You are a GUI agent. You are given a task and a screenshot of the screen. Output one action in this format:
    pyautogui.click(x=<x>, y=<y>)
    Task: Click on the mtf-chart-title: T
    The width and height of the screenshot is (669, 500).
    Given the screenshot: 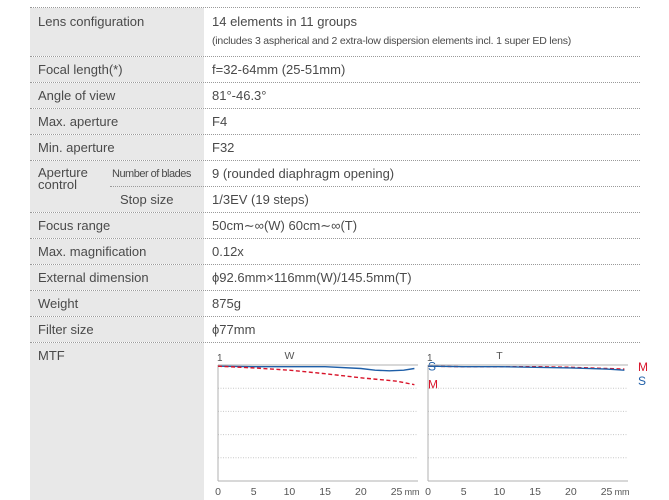 What is the action you would take?
    pyautogui.click(x=499, y=356)
    